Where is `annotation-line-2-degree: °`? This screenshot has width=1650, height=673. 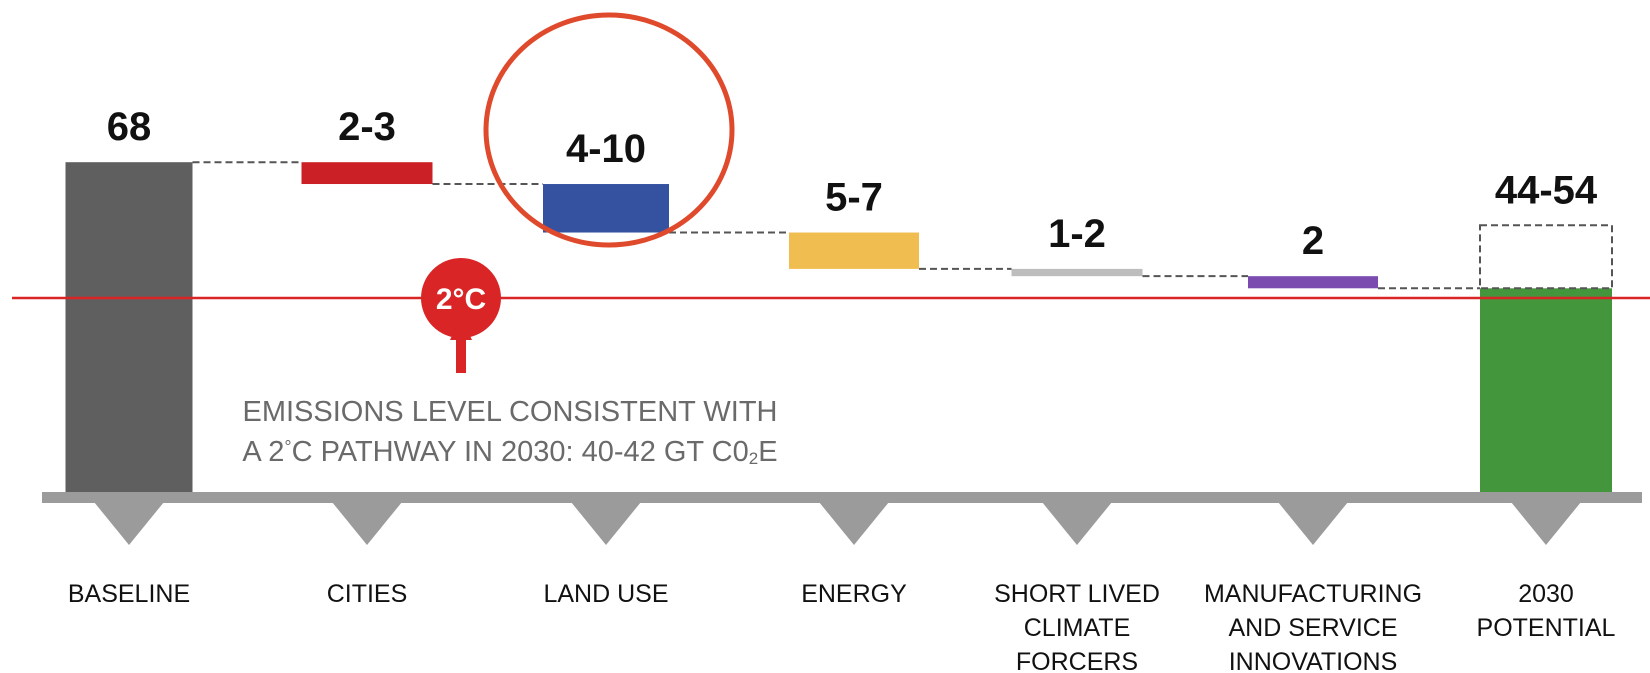 annotation-line-2-degree: ° is located at coordinates (287, 447).